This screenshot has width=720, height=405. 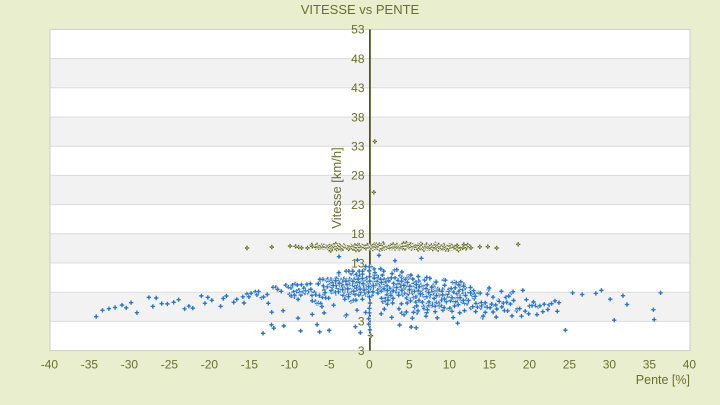 I want to click on svg-text: 25, so click(x=570, y=365).